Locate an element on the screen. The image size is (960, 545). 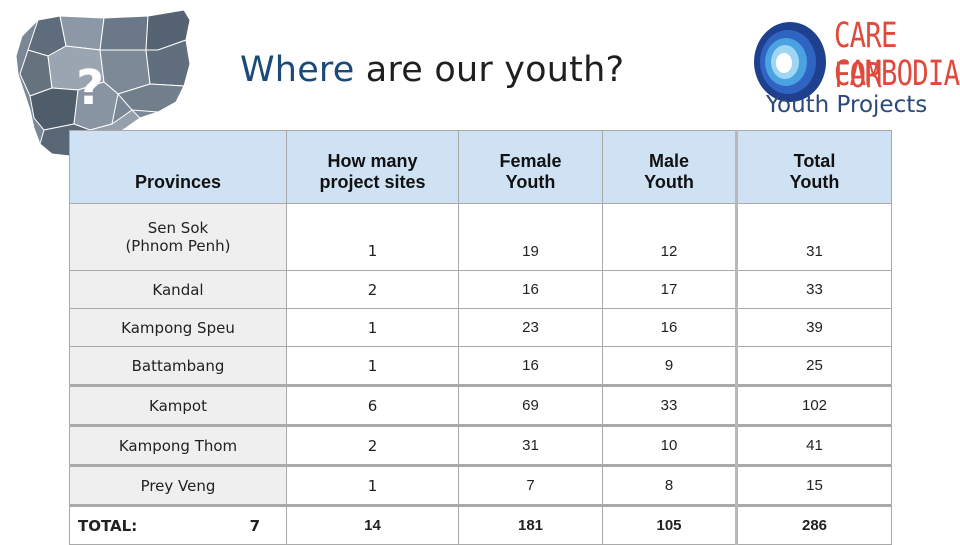
care-for-cambodia-logo: CARE FOR CAMBODIA Youth Projects is located at coordinates (854, 68).